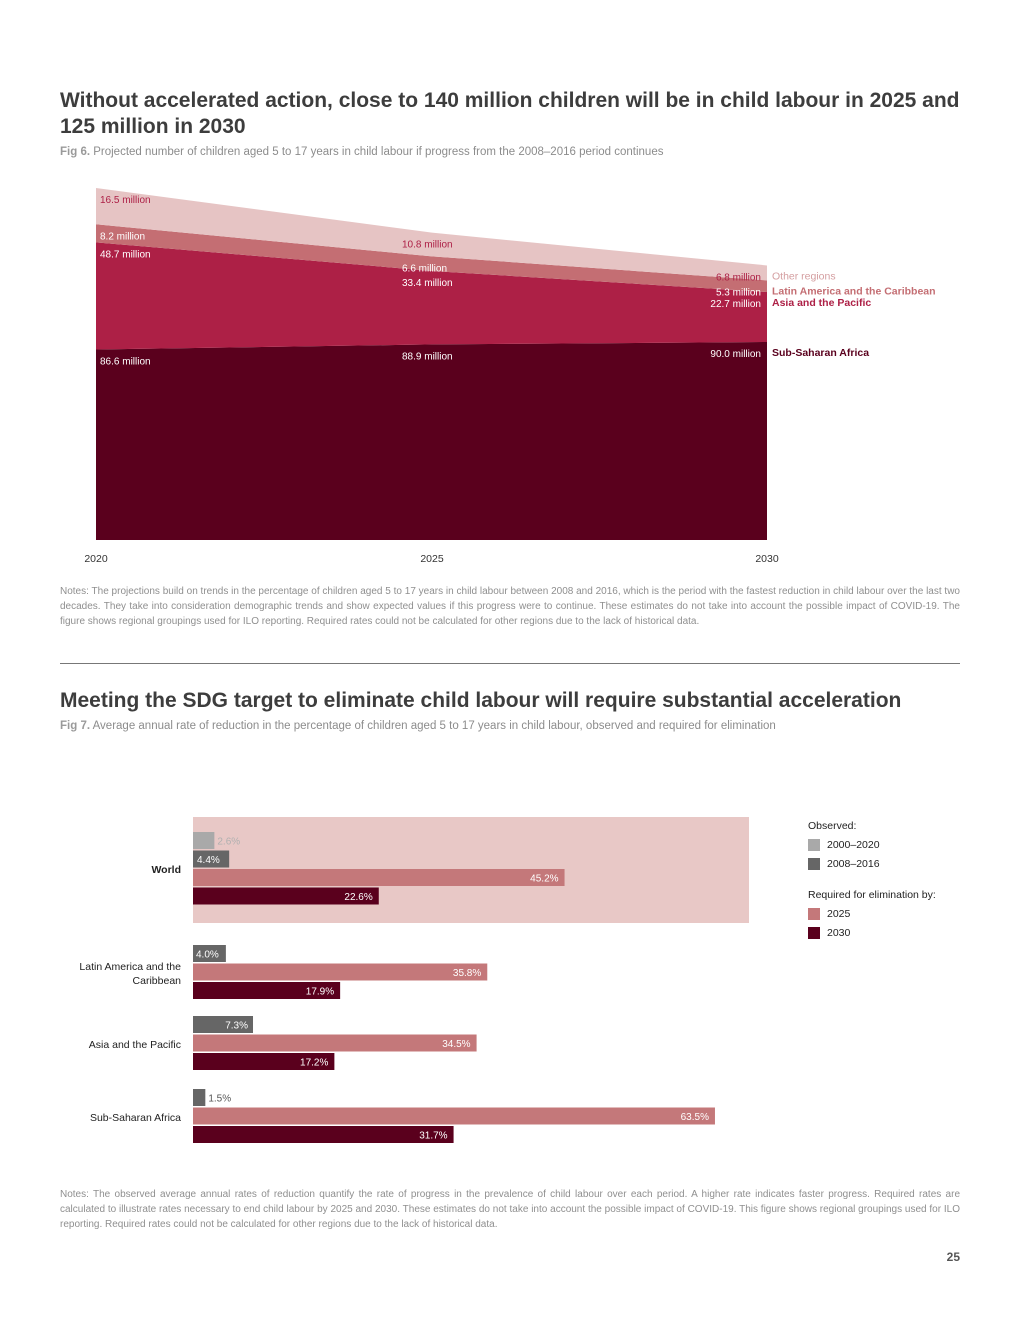 The image size is (1020, 1320). I want to click on x-tick-label: 2030, so click(767, 559).